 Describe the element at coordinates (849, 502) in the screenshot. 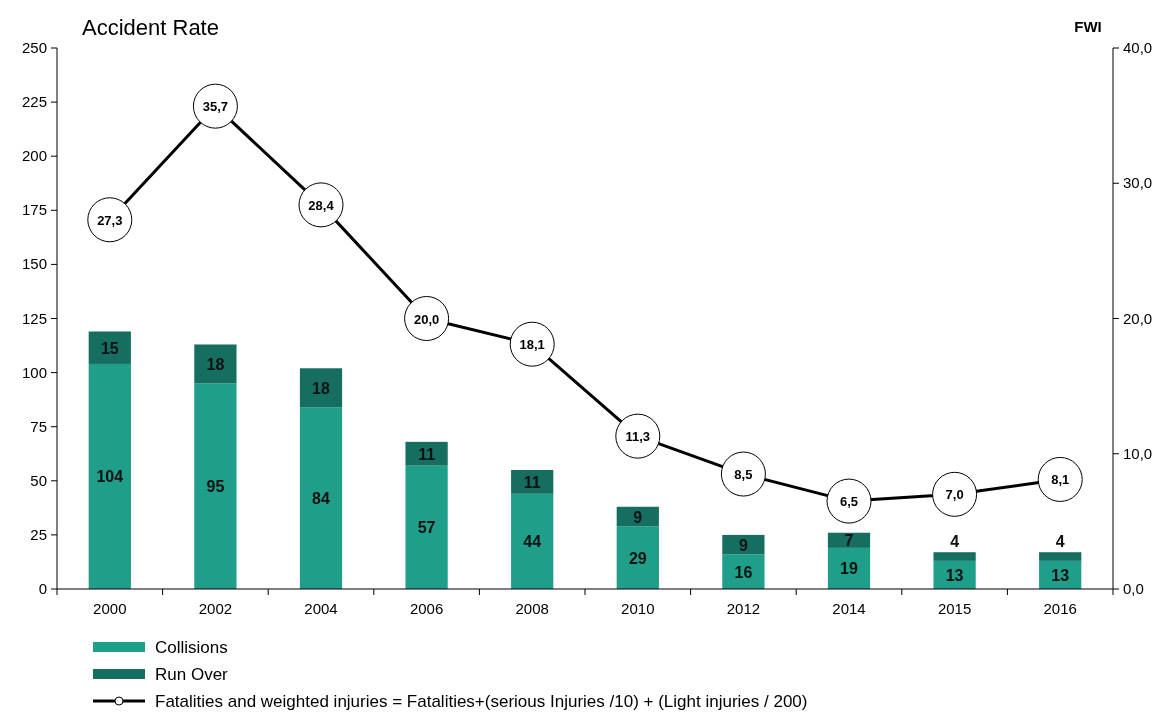

I see `data-label: 6,5` at that location.